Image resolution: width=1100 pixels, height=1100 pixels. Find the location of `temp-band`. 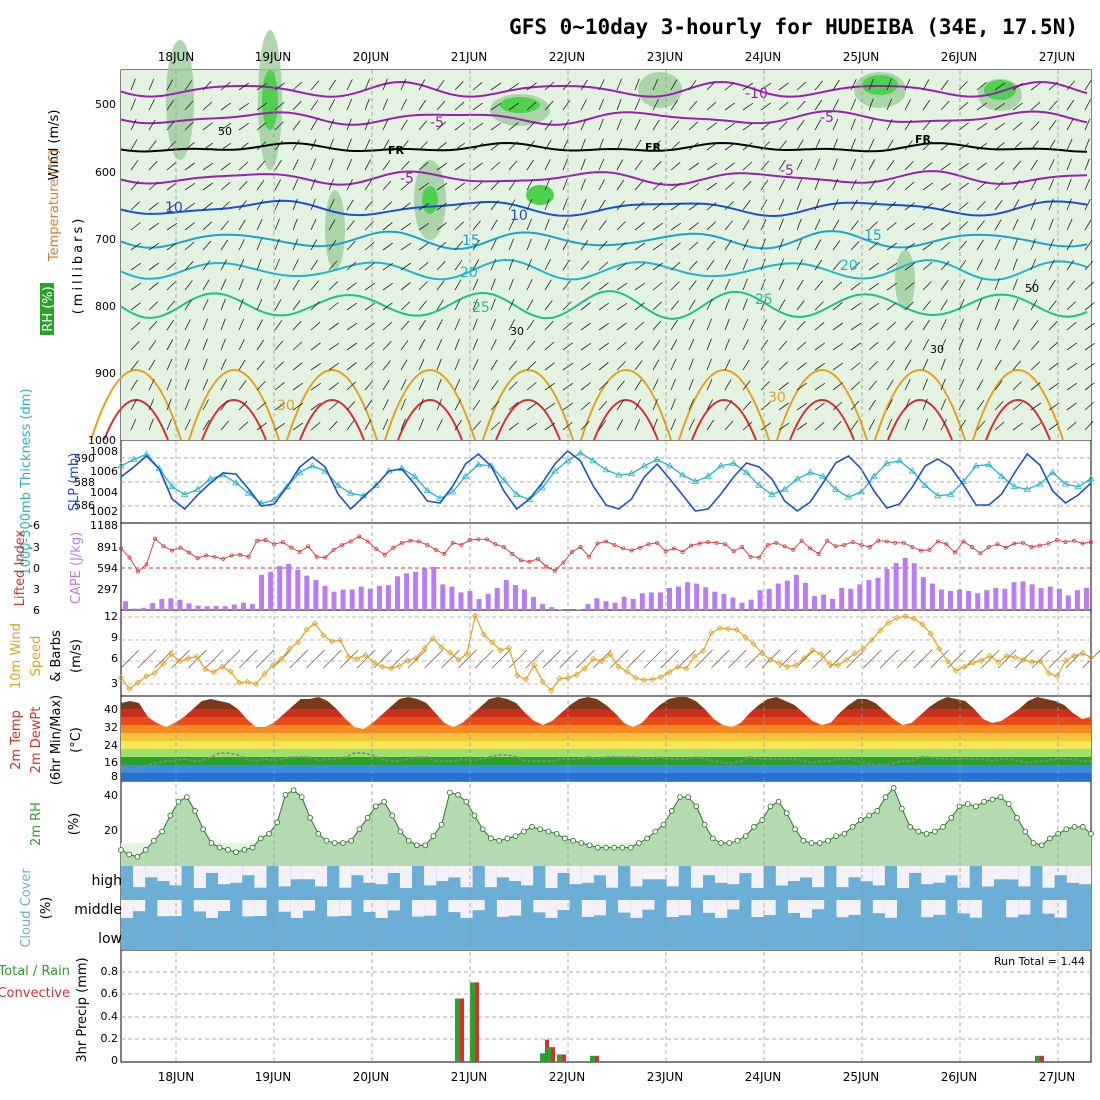

temp-band is located at coordinates (606, 737).